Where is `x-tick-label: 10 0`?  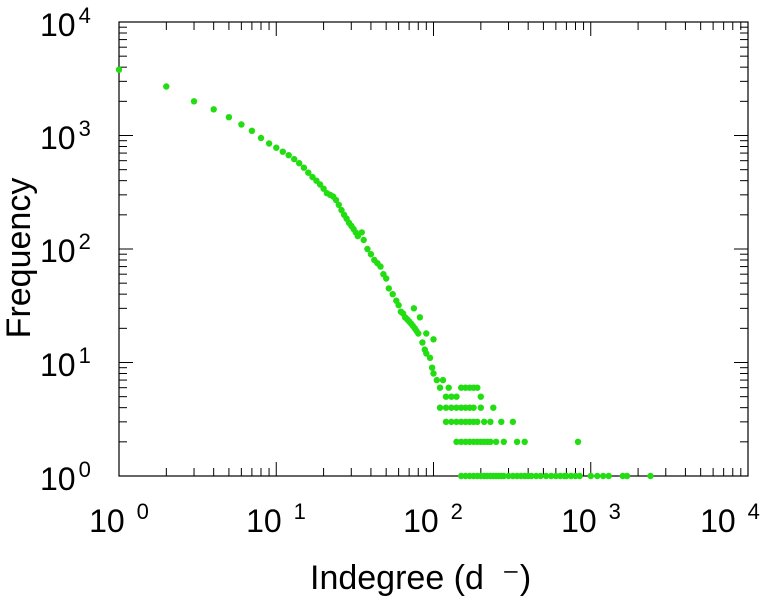
x-tick-label: 10 0 is located at coordinates (119, 519).